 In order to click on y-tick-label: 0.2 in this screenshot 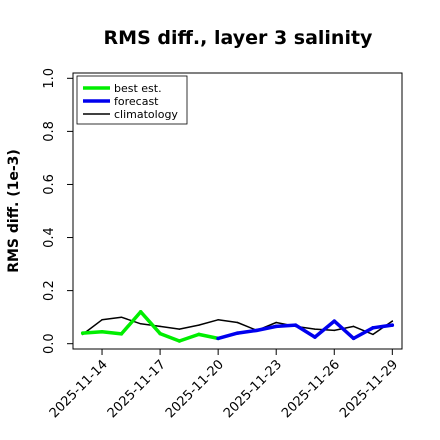, I will do `click(49, 290)`.